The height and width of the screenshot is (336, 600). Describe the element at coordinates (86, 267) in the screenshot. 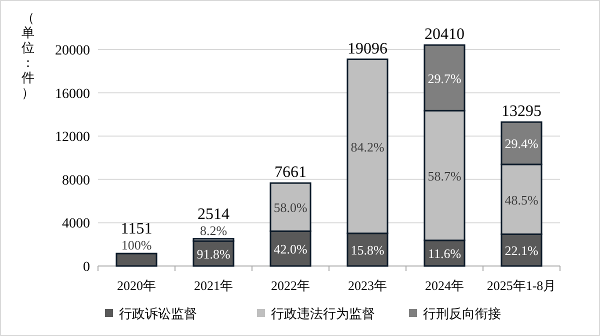

I see `y-tick-label: 0` at that location.